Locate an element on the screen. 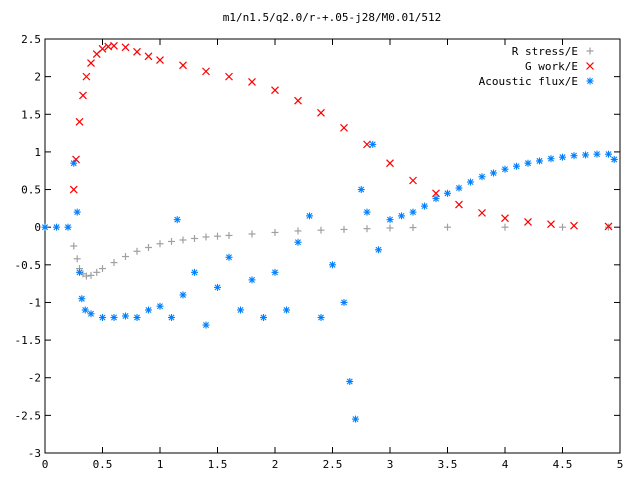 The height and width of the screenshot is (480, 640). x-tick-label: 3.5 is located at coordinates (448, 464).